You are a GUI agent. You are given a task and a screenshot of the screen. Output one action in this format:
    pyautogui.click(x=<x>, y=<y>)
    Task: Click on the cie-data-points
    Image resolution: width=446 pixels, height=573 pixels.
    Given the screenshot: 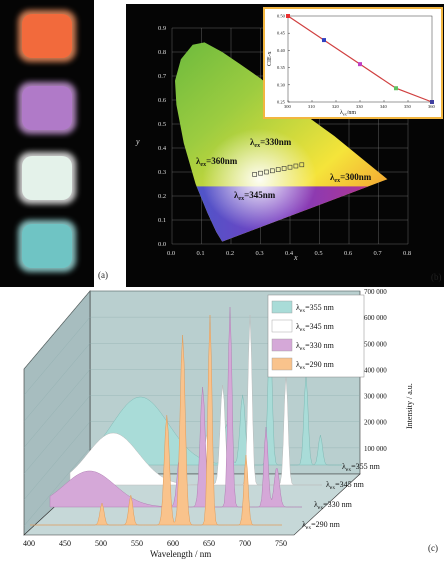 What is the action you would take?
    pyautogui.click(x=278, y=169)
    